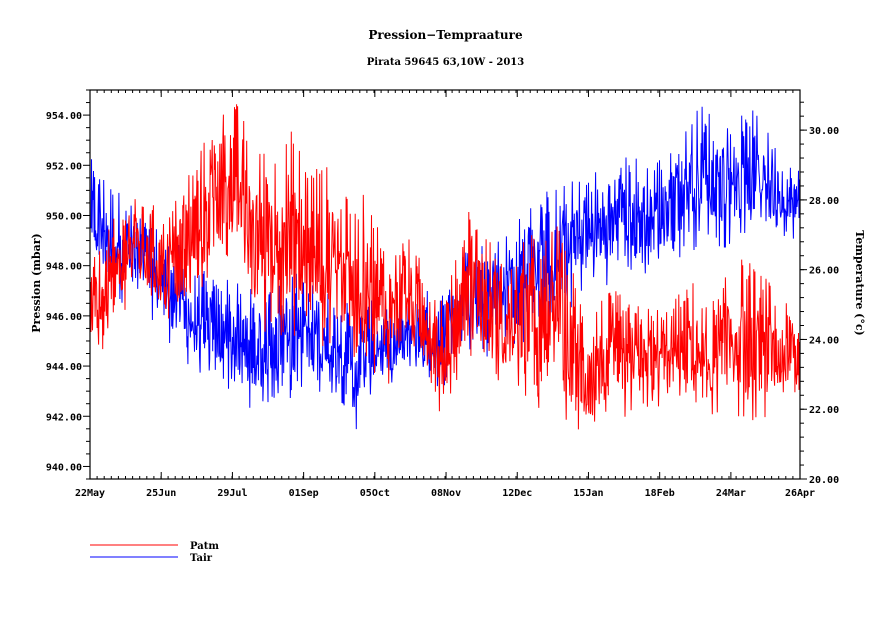 The height and width of the screenshot is (630, 891). Describe the element at coordinates (517, 493) in the screenshot. I see `x-tick-label: 12Dec` at that location.